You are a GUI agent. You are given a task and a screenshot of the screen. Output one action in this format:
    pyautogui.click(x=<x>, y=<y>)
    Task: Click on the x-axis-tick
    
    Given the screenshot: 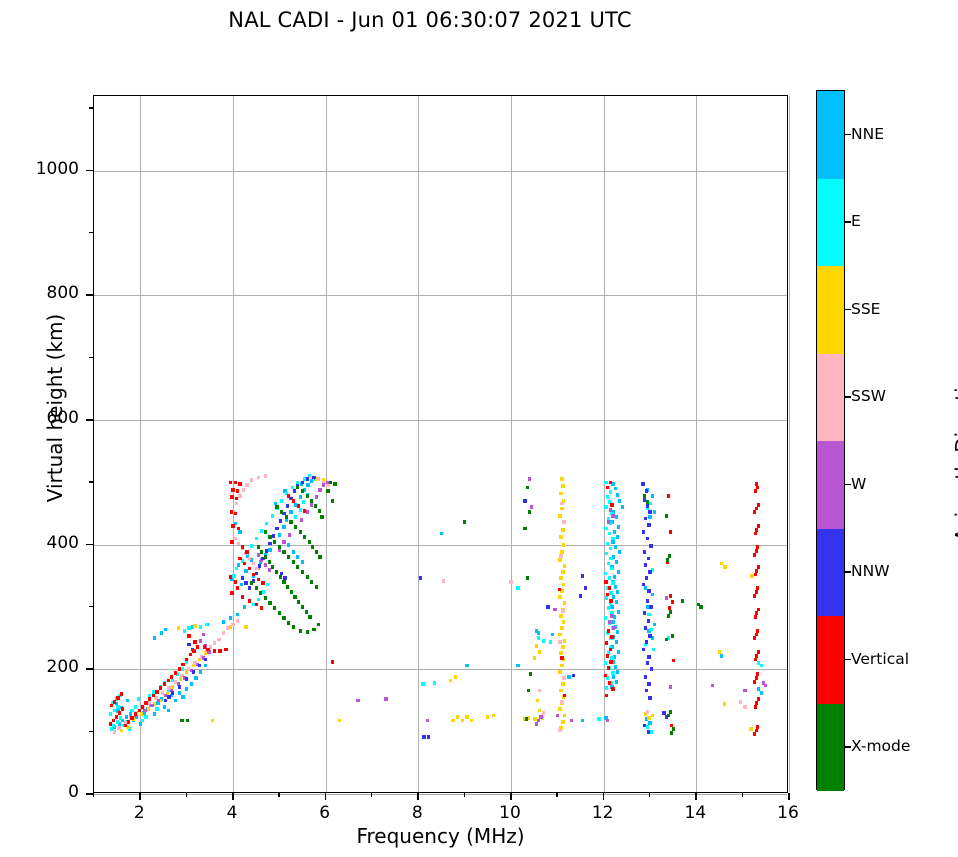 What is the action you would take?
    pyautogui.click(x=140, y=796)
    